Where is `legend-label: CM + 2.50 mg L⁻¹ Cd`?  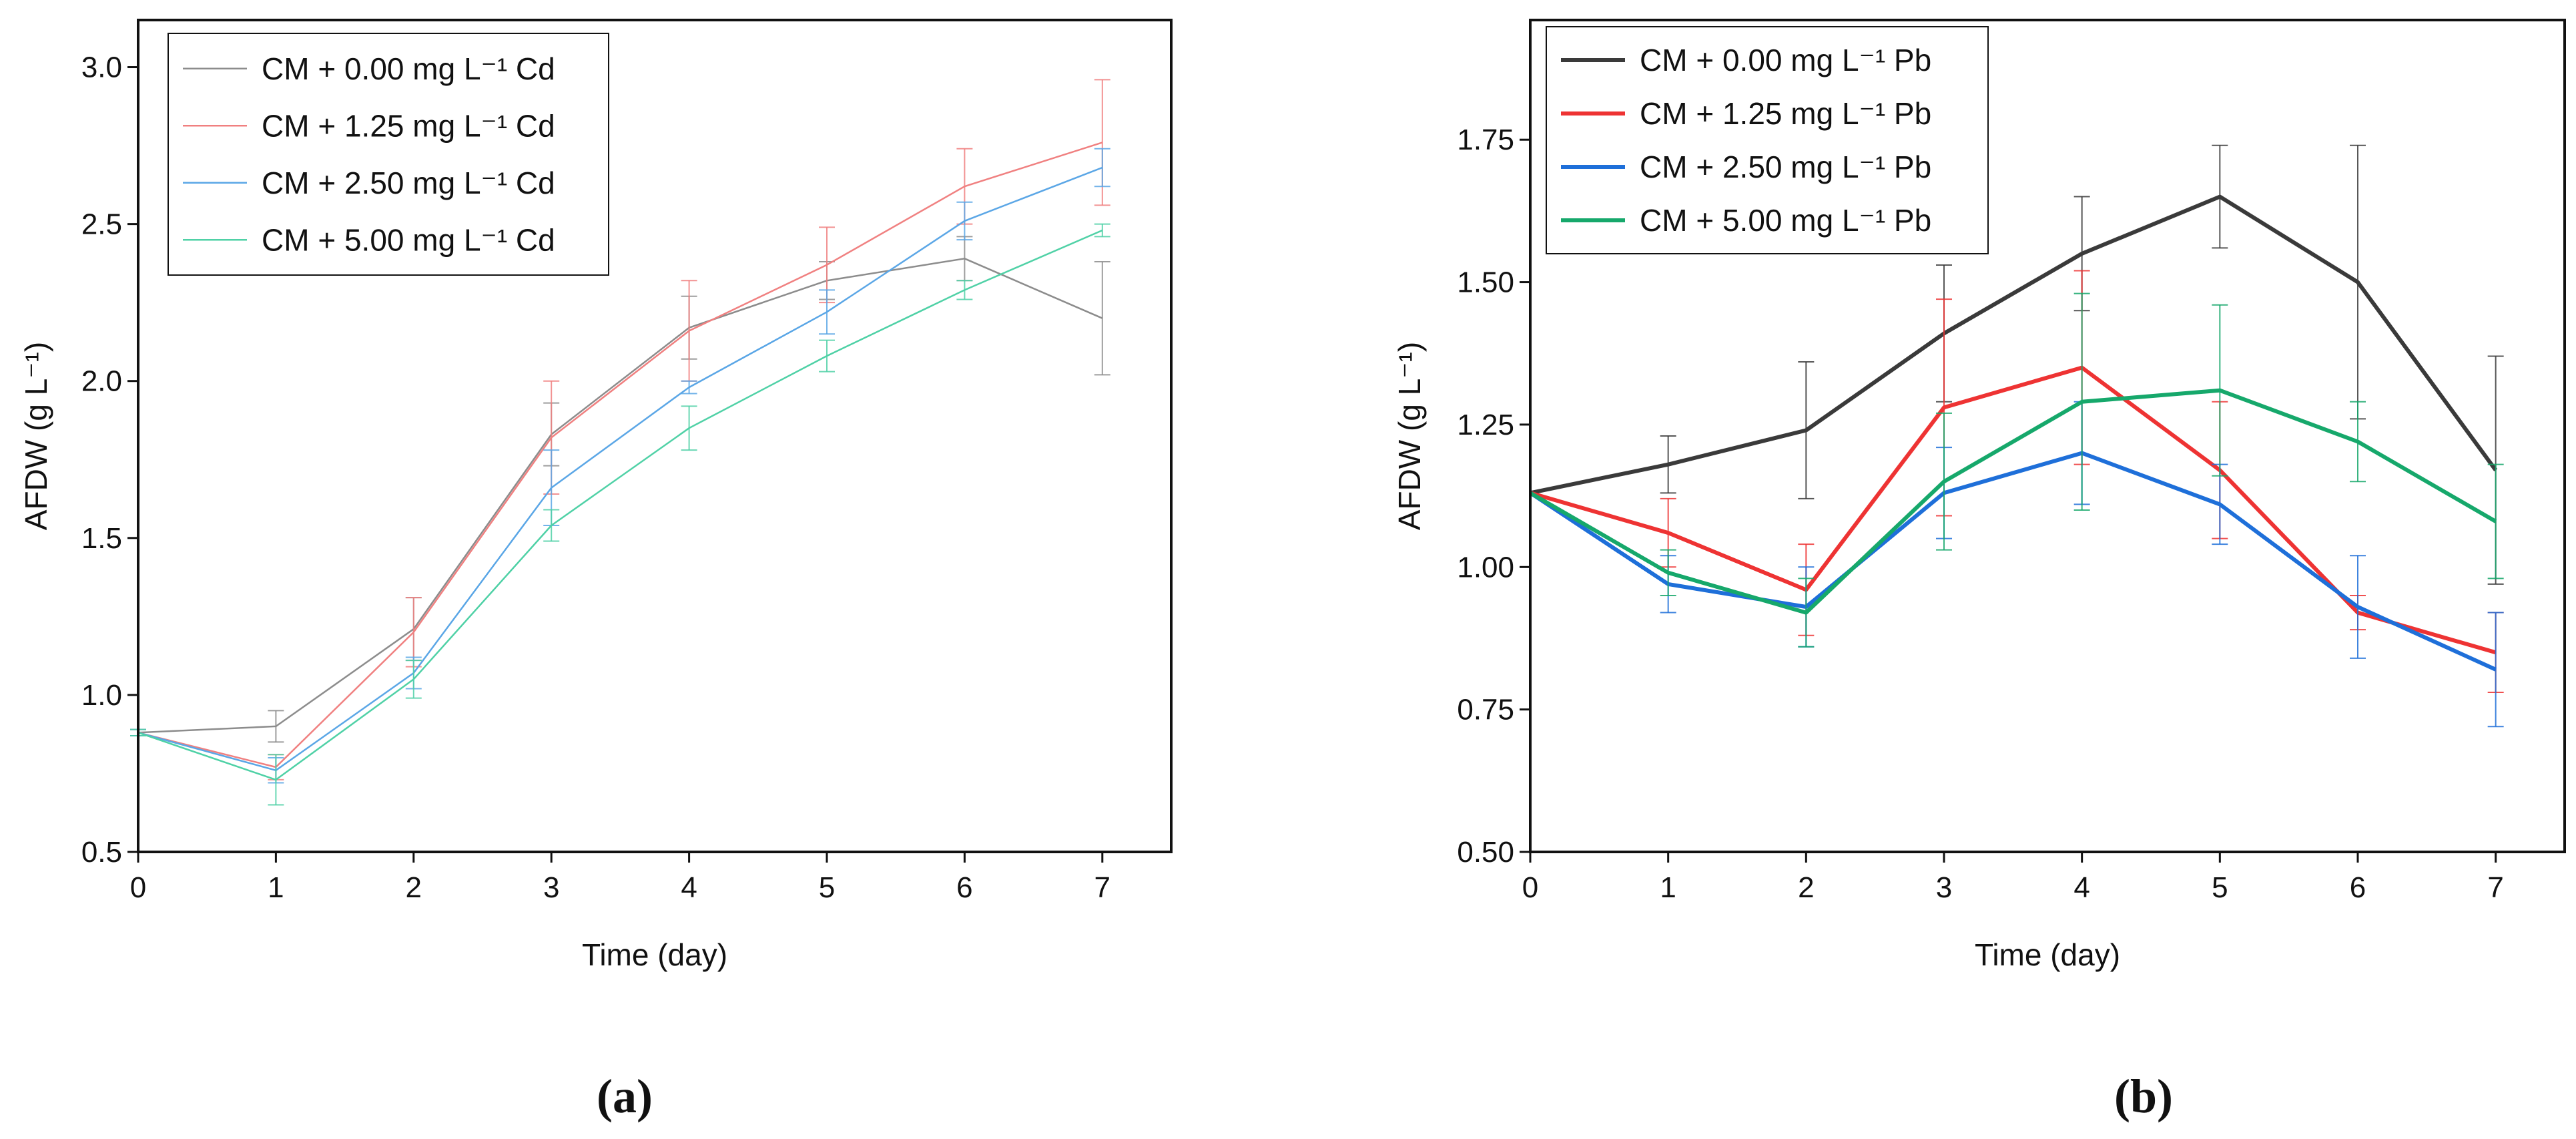
legend-label: CM + 2.50 mg L⁻¹ Cd is located at coordinates (409, 183).